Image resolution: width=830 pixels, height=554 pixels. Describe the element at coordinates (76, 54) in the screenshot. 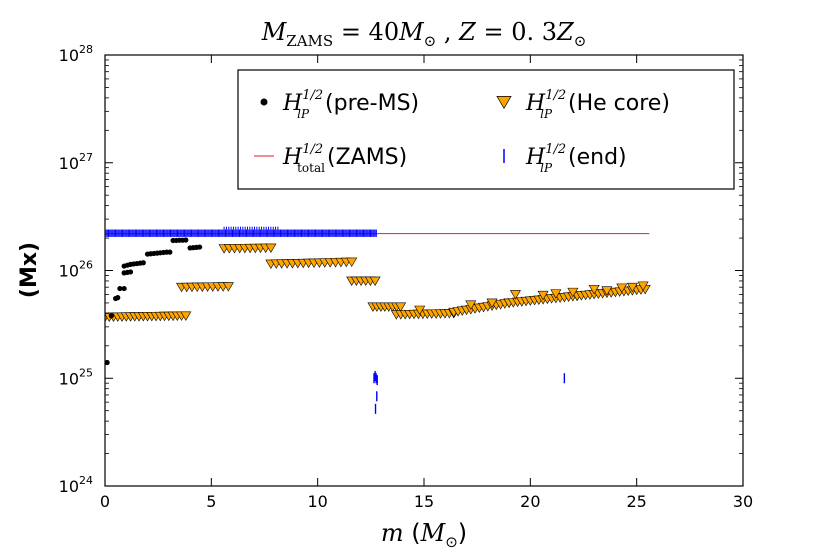

I see `y-tick-label: 1028` at that location.